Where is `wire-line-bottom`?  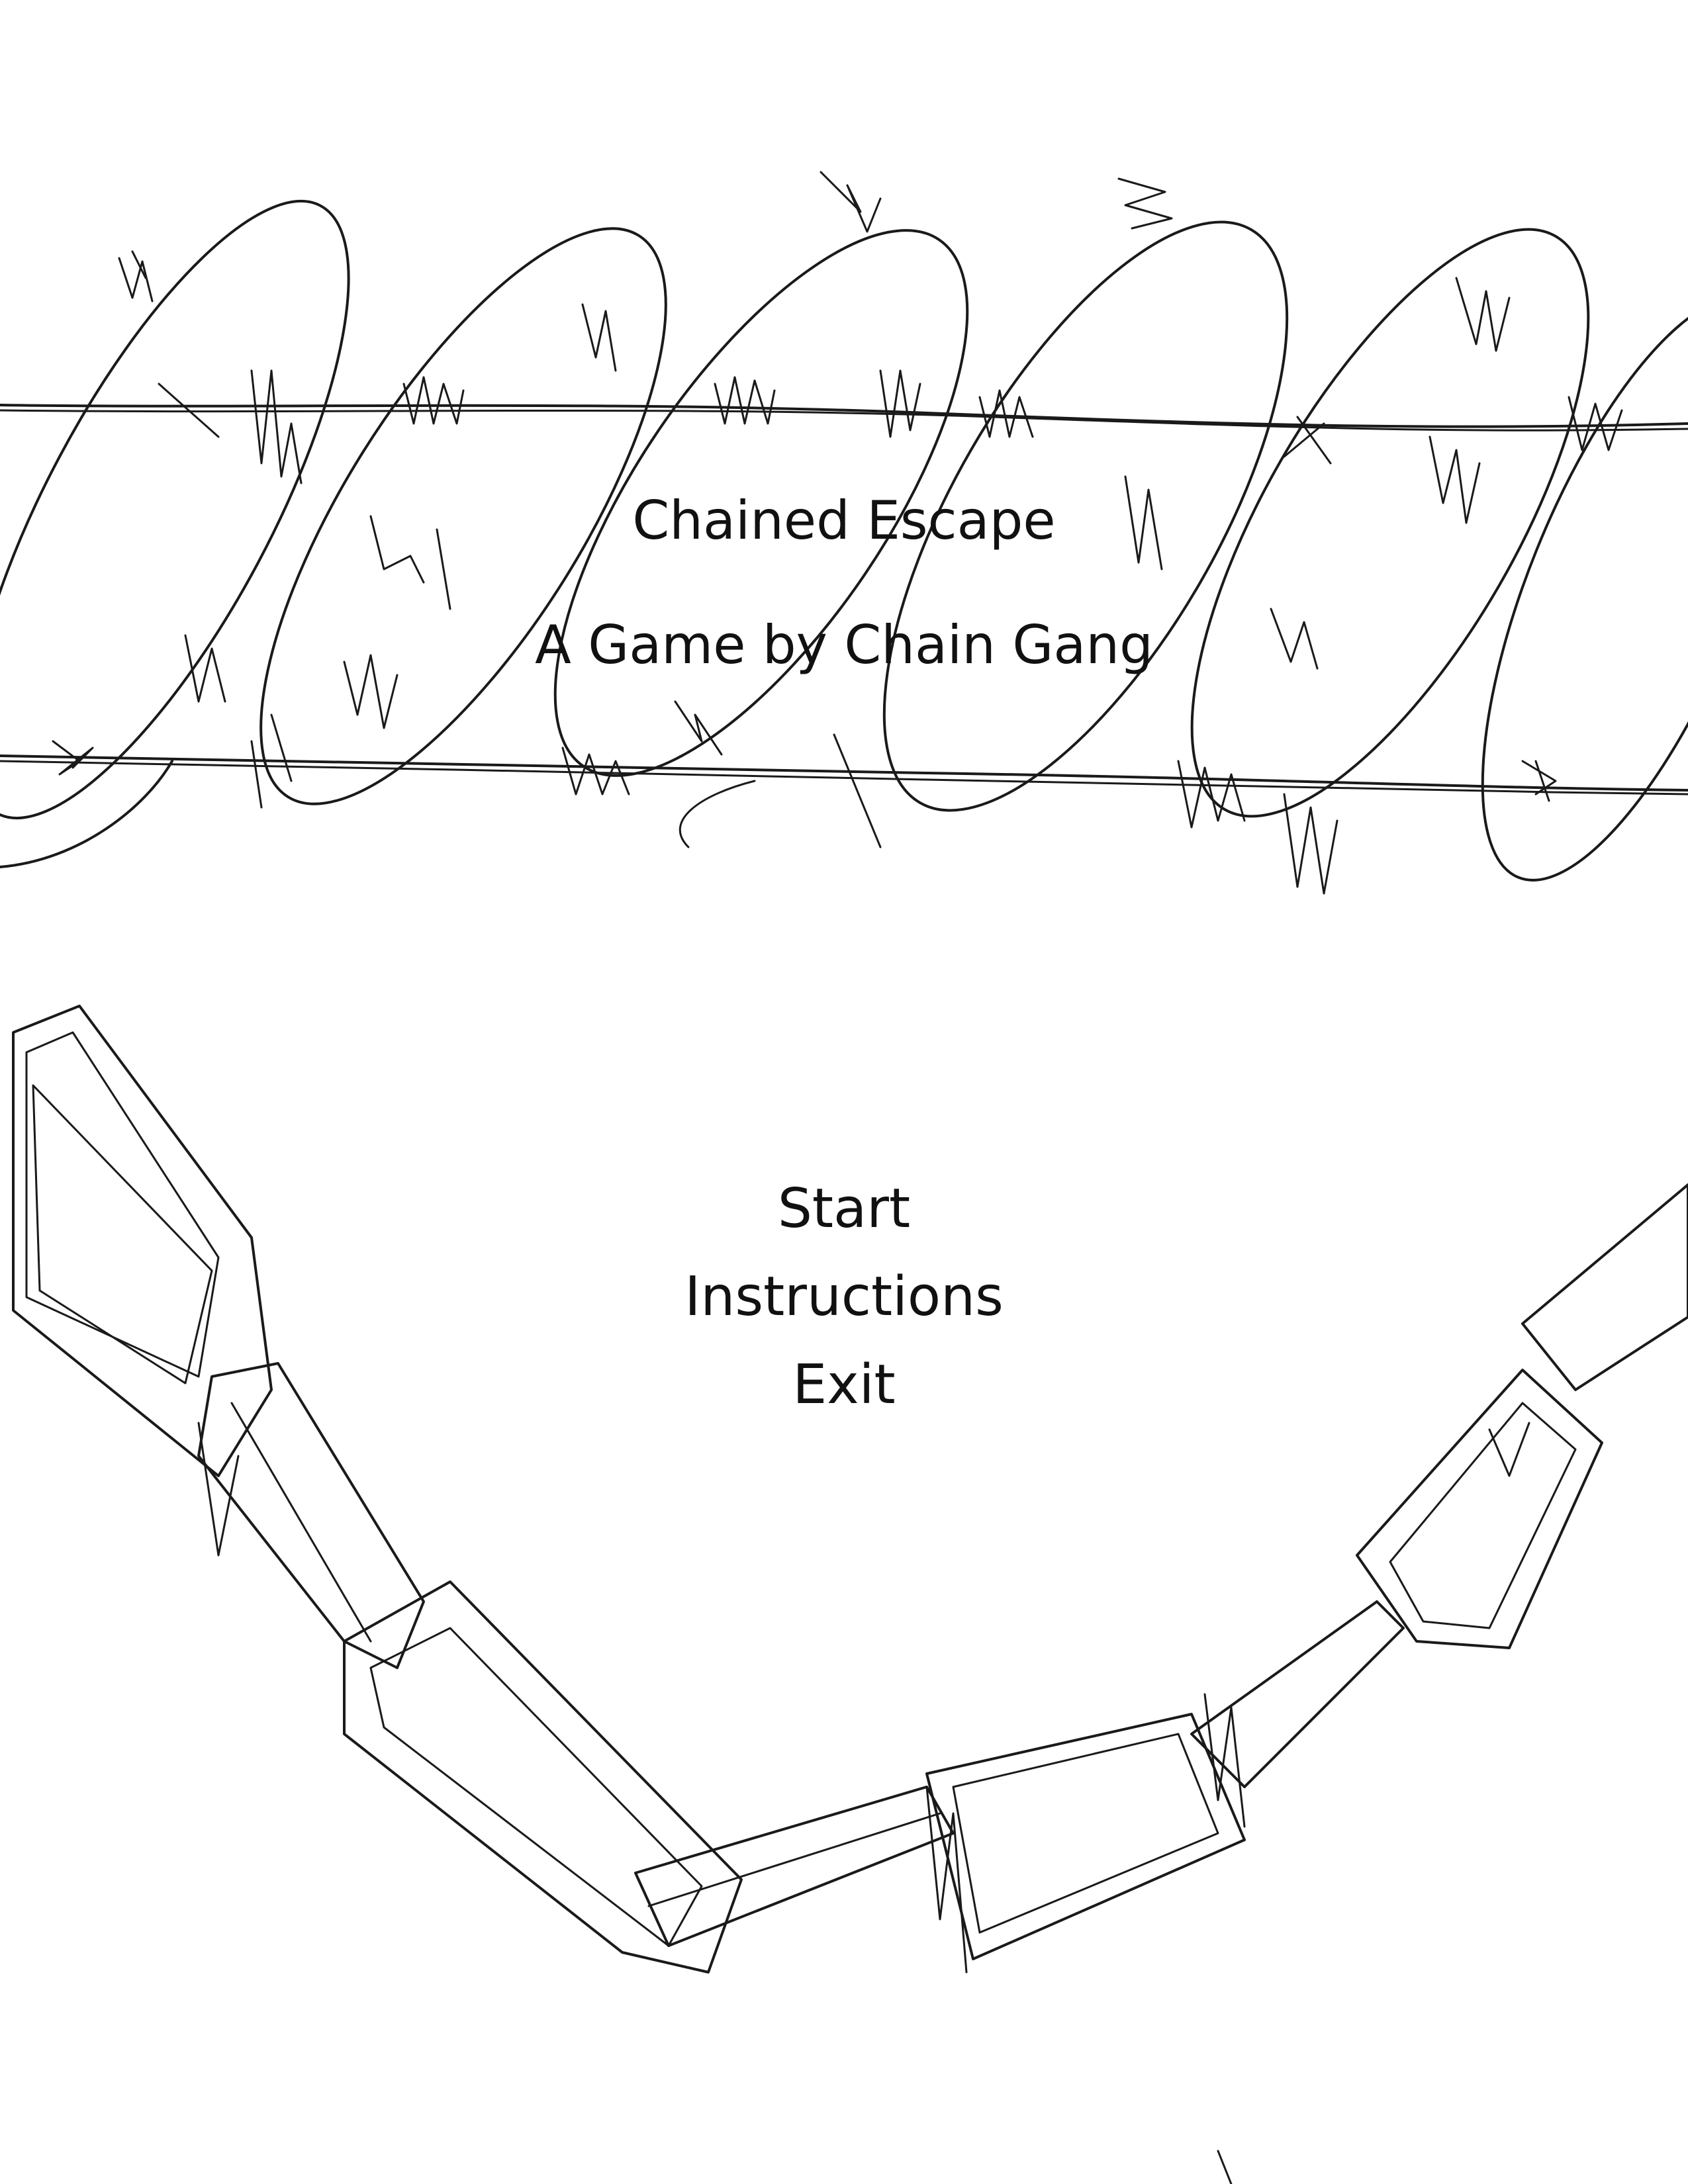
wire-line-bottom is located at coordinates (844, 773).